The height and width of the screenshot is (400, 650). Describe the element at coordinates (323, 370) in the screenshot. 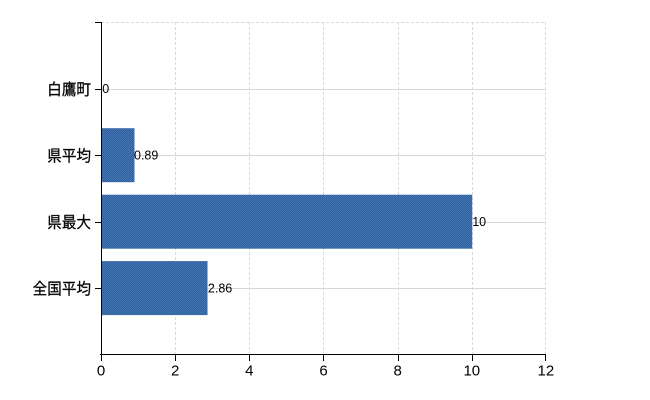

I see `svg-text: 6` at that location.